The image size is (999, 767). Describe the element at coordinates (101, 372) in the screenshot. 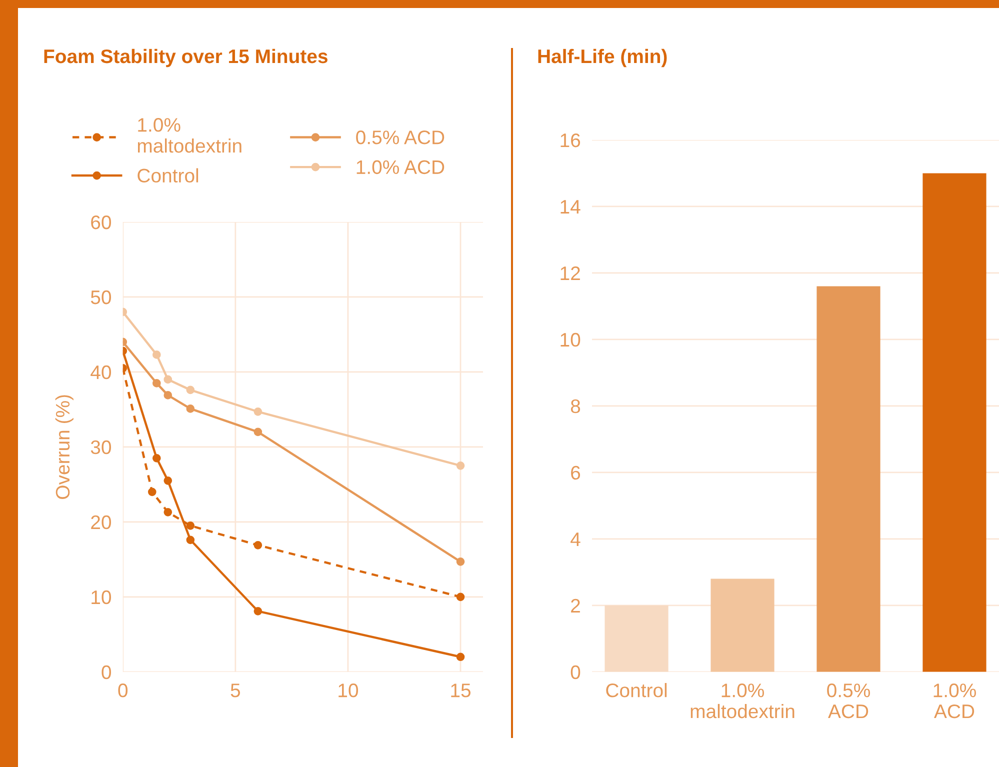

I see `y-tick-label: 40` at that location.